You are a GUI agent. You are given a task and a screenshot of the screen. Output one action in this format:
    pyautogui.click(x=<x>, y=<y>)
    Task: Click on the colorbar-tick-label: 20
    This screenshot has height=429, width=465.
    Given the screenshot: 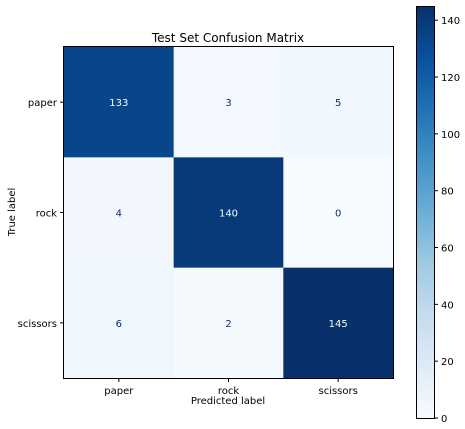 What is the action you would take?
    pyautogui.click(x=447, y=362)
    